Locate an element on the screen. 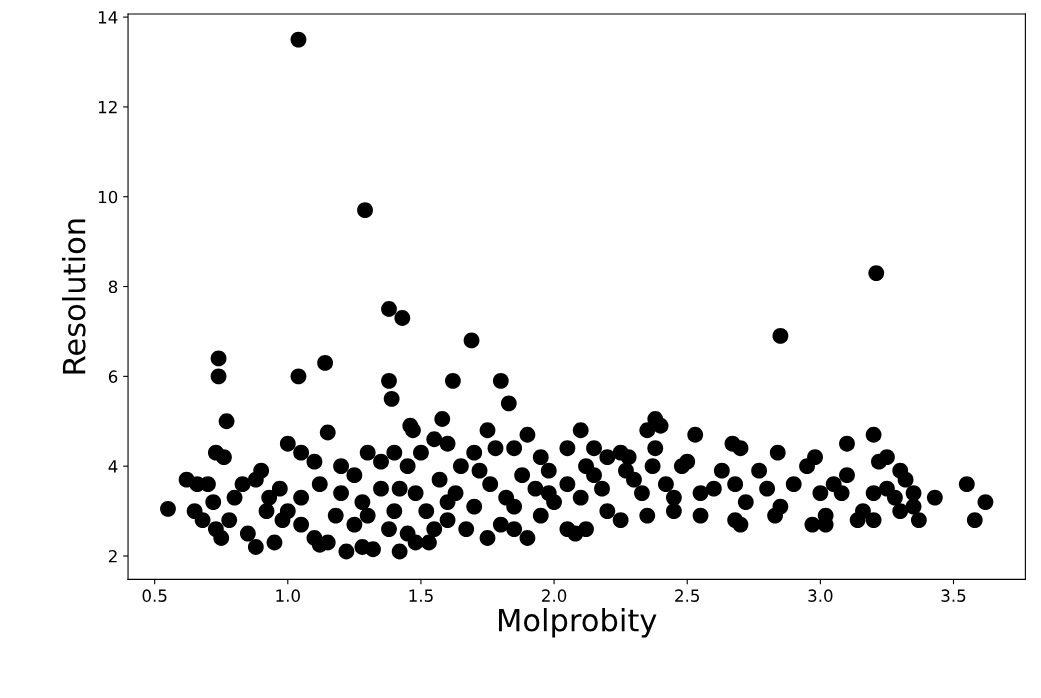 The width and height of the screenshot is (1041, 698). y-tick-label: 14 is located at coordinates (108, 17).